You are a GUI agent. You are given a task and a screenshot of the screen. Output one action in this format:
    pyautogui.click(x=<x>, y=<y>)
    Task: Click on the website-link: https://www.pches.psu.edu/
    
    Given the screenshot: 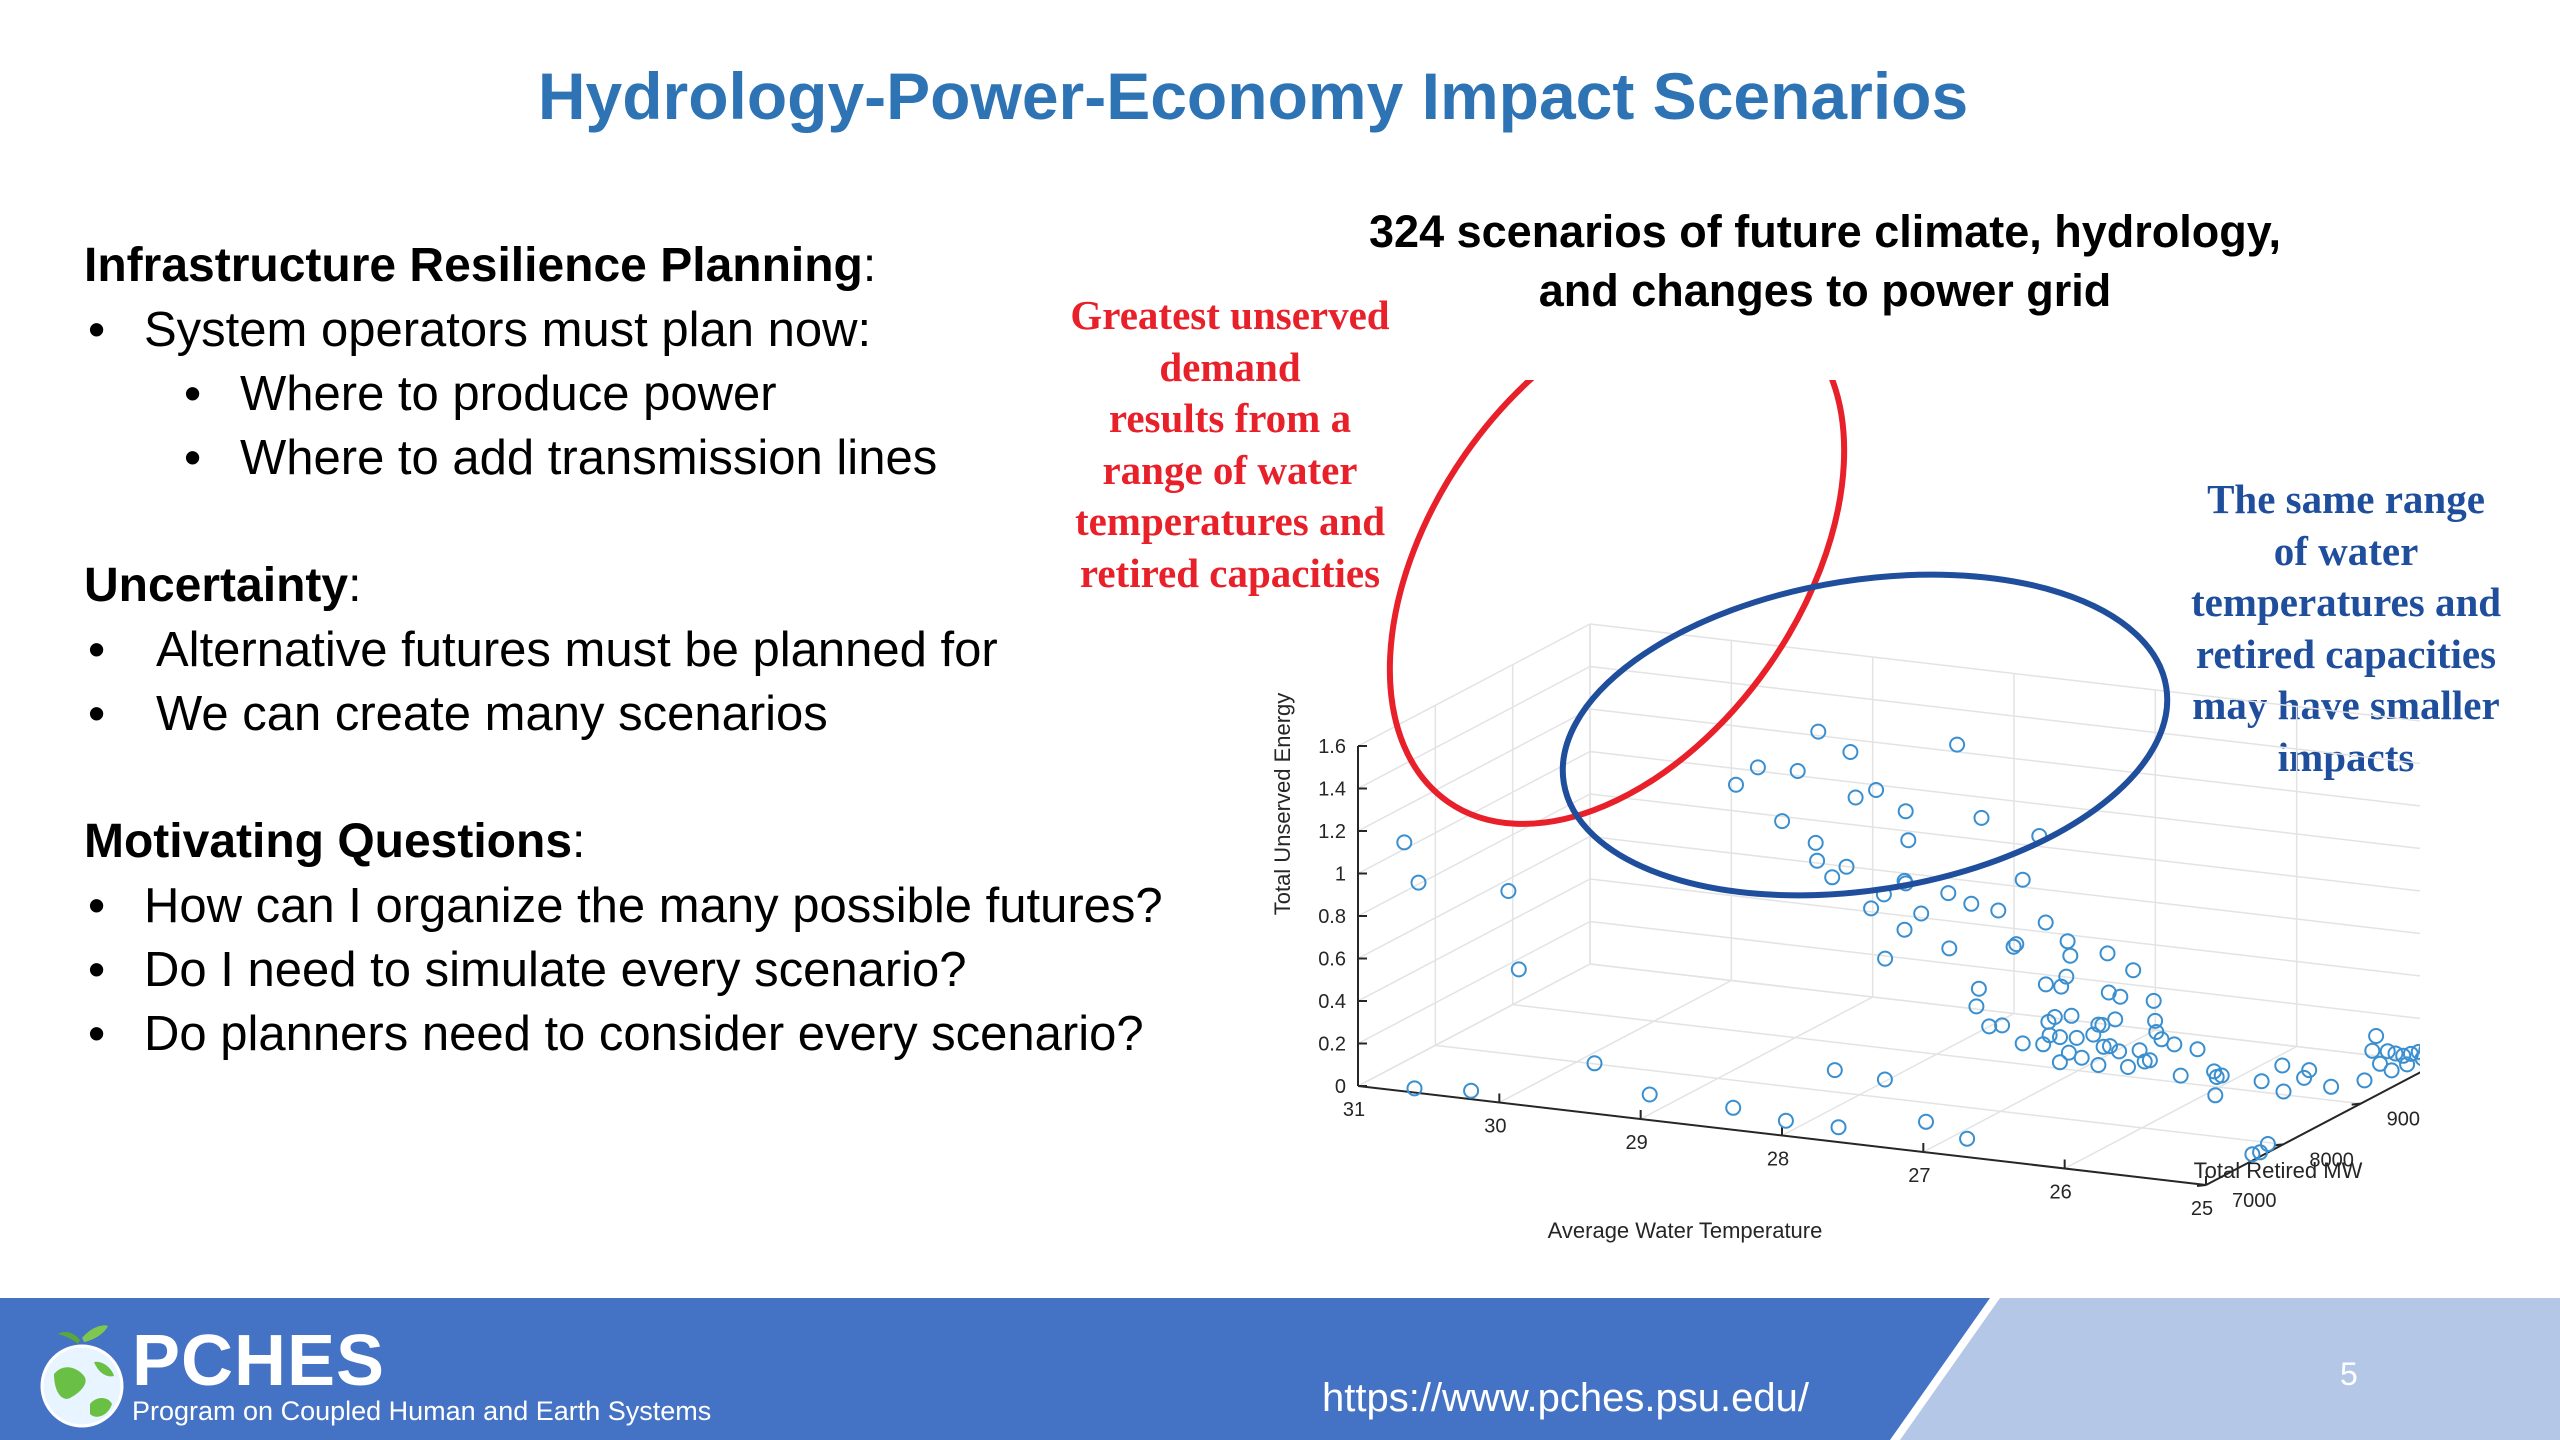 What is the action you would take?
    pyautogui.click(x=1565, y=1398)
    